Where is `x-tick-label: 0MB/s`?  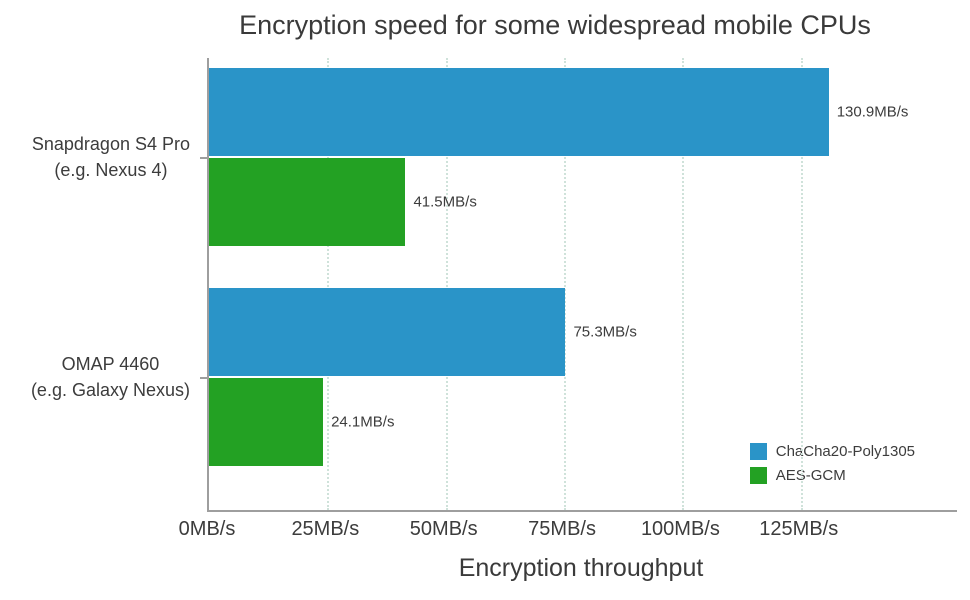 x-tick-label: 0MB/s is located at coordinates (207, 529).